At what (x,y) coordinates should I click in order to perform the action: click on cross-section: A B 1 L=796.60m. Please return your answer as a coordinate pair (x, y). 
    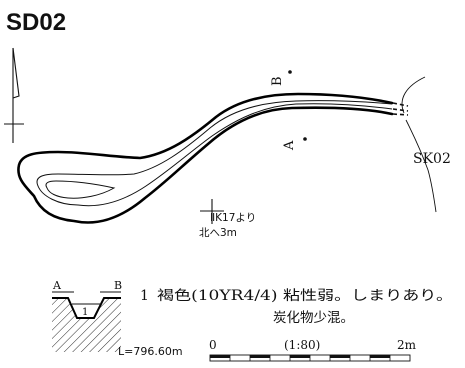
    Looking at the image, I should click on (117, 318).